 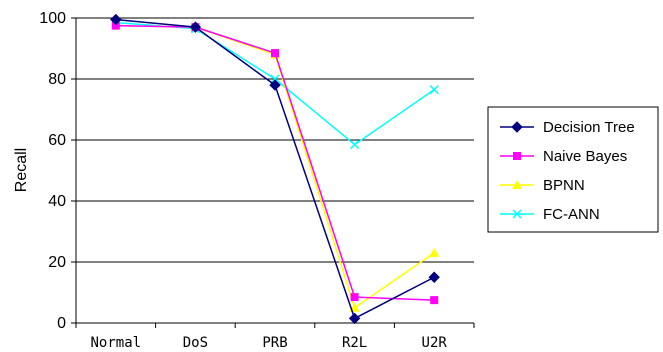 What do you see at coordinates (435, 343) in the screenshot?
I see `x-tick-label: U2R` at bounding box center [435, 343].